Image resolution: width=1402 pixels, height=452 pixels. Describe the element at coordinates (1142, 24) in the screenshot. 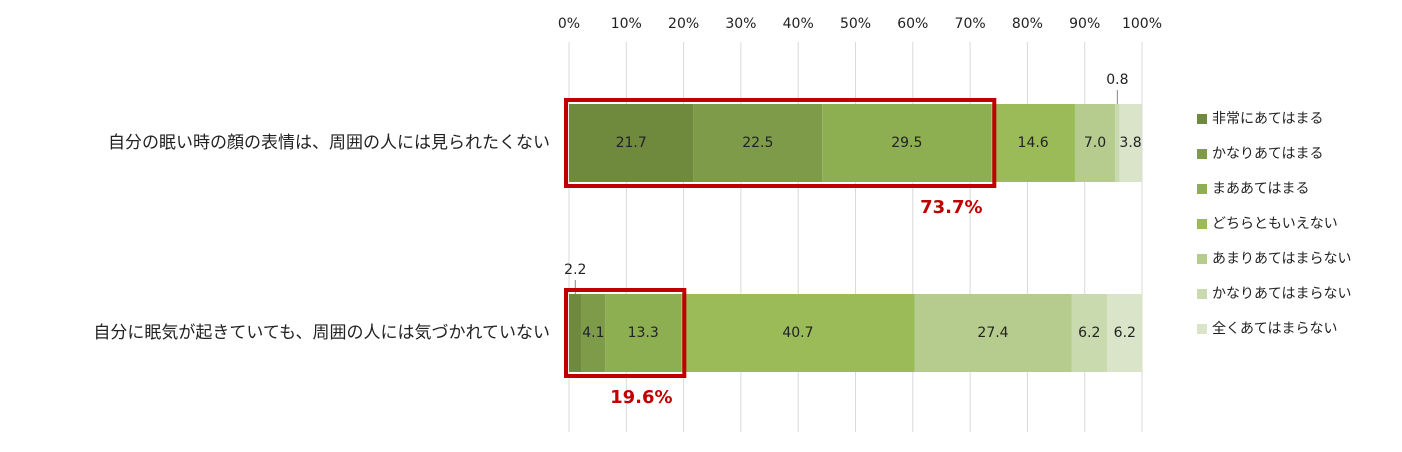

I see `x-tick-label: 100%` at that location.